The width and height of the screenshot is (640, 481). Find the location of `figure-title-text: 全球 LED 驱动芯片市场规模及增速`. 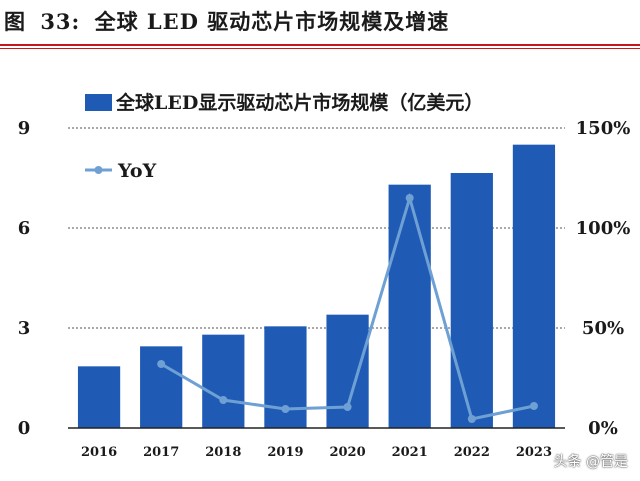

figure-title-text: 全球 LED 驱动芯片市场规模及增速 is located at coordinates (272, 21).